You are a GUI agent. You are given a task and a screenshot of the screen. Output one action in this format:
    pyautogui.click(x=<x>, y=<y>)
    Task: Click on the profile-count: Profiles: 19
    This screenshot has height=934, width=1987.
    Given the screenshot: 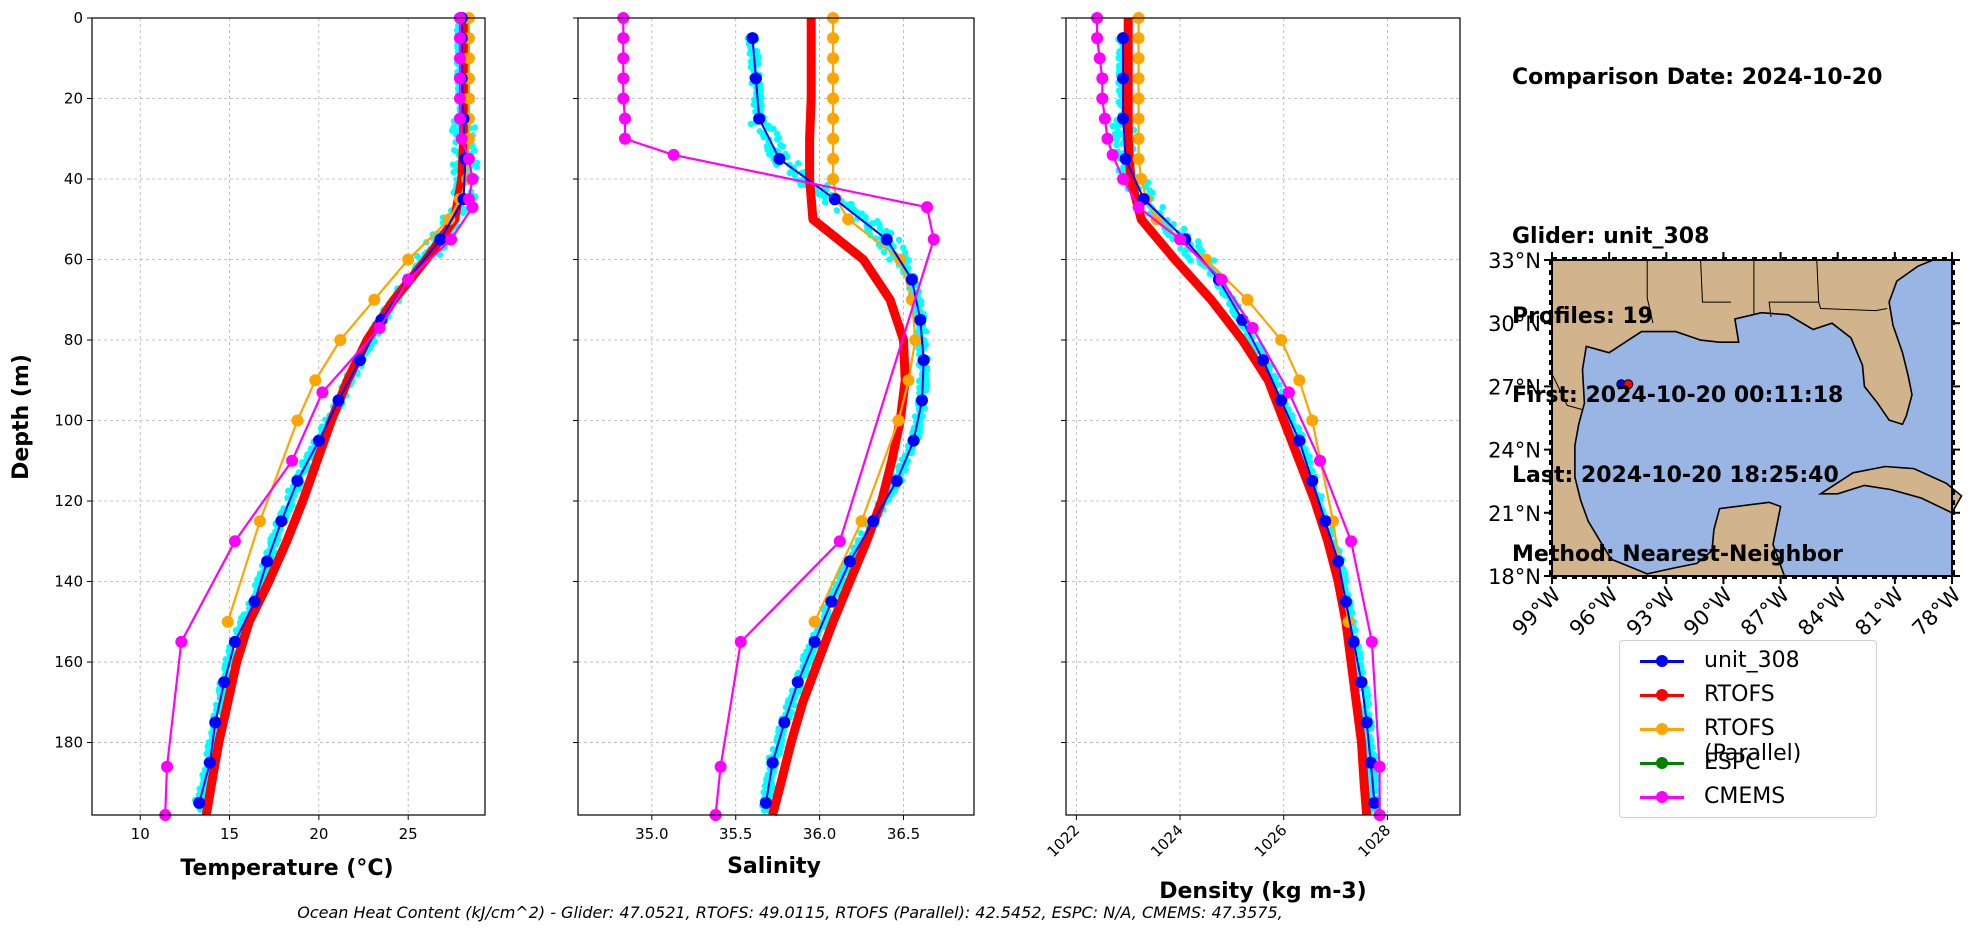 What is the action you would take?
    pyautogui.click(x=1583, y=316)
    